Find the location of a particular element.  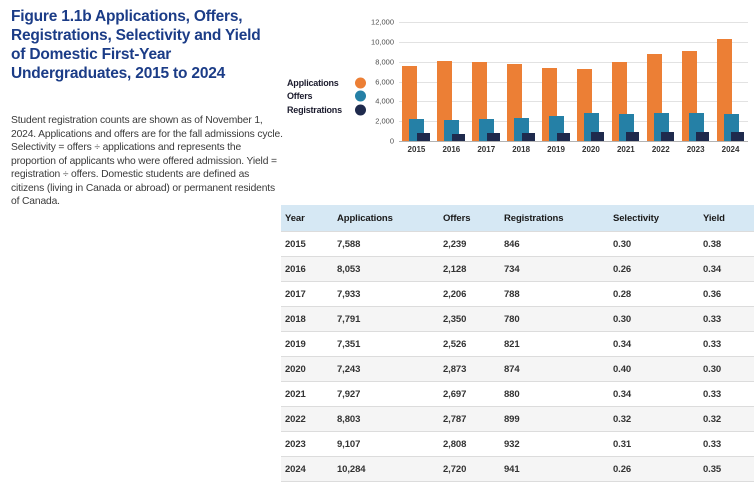

table-cell: 2023 is located at coordinates (307, 444).